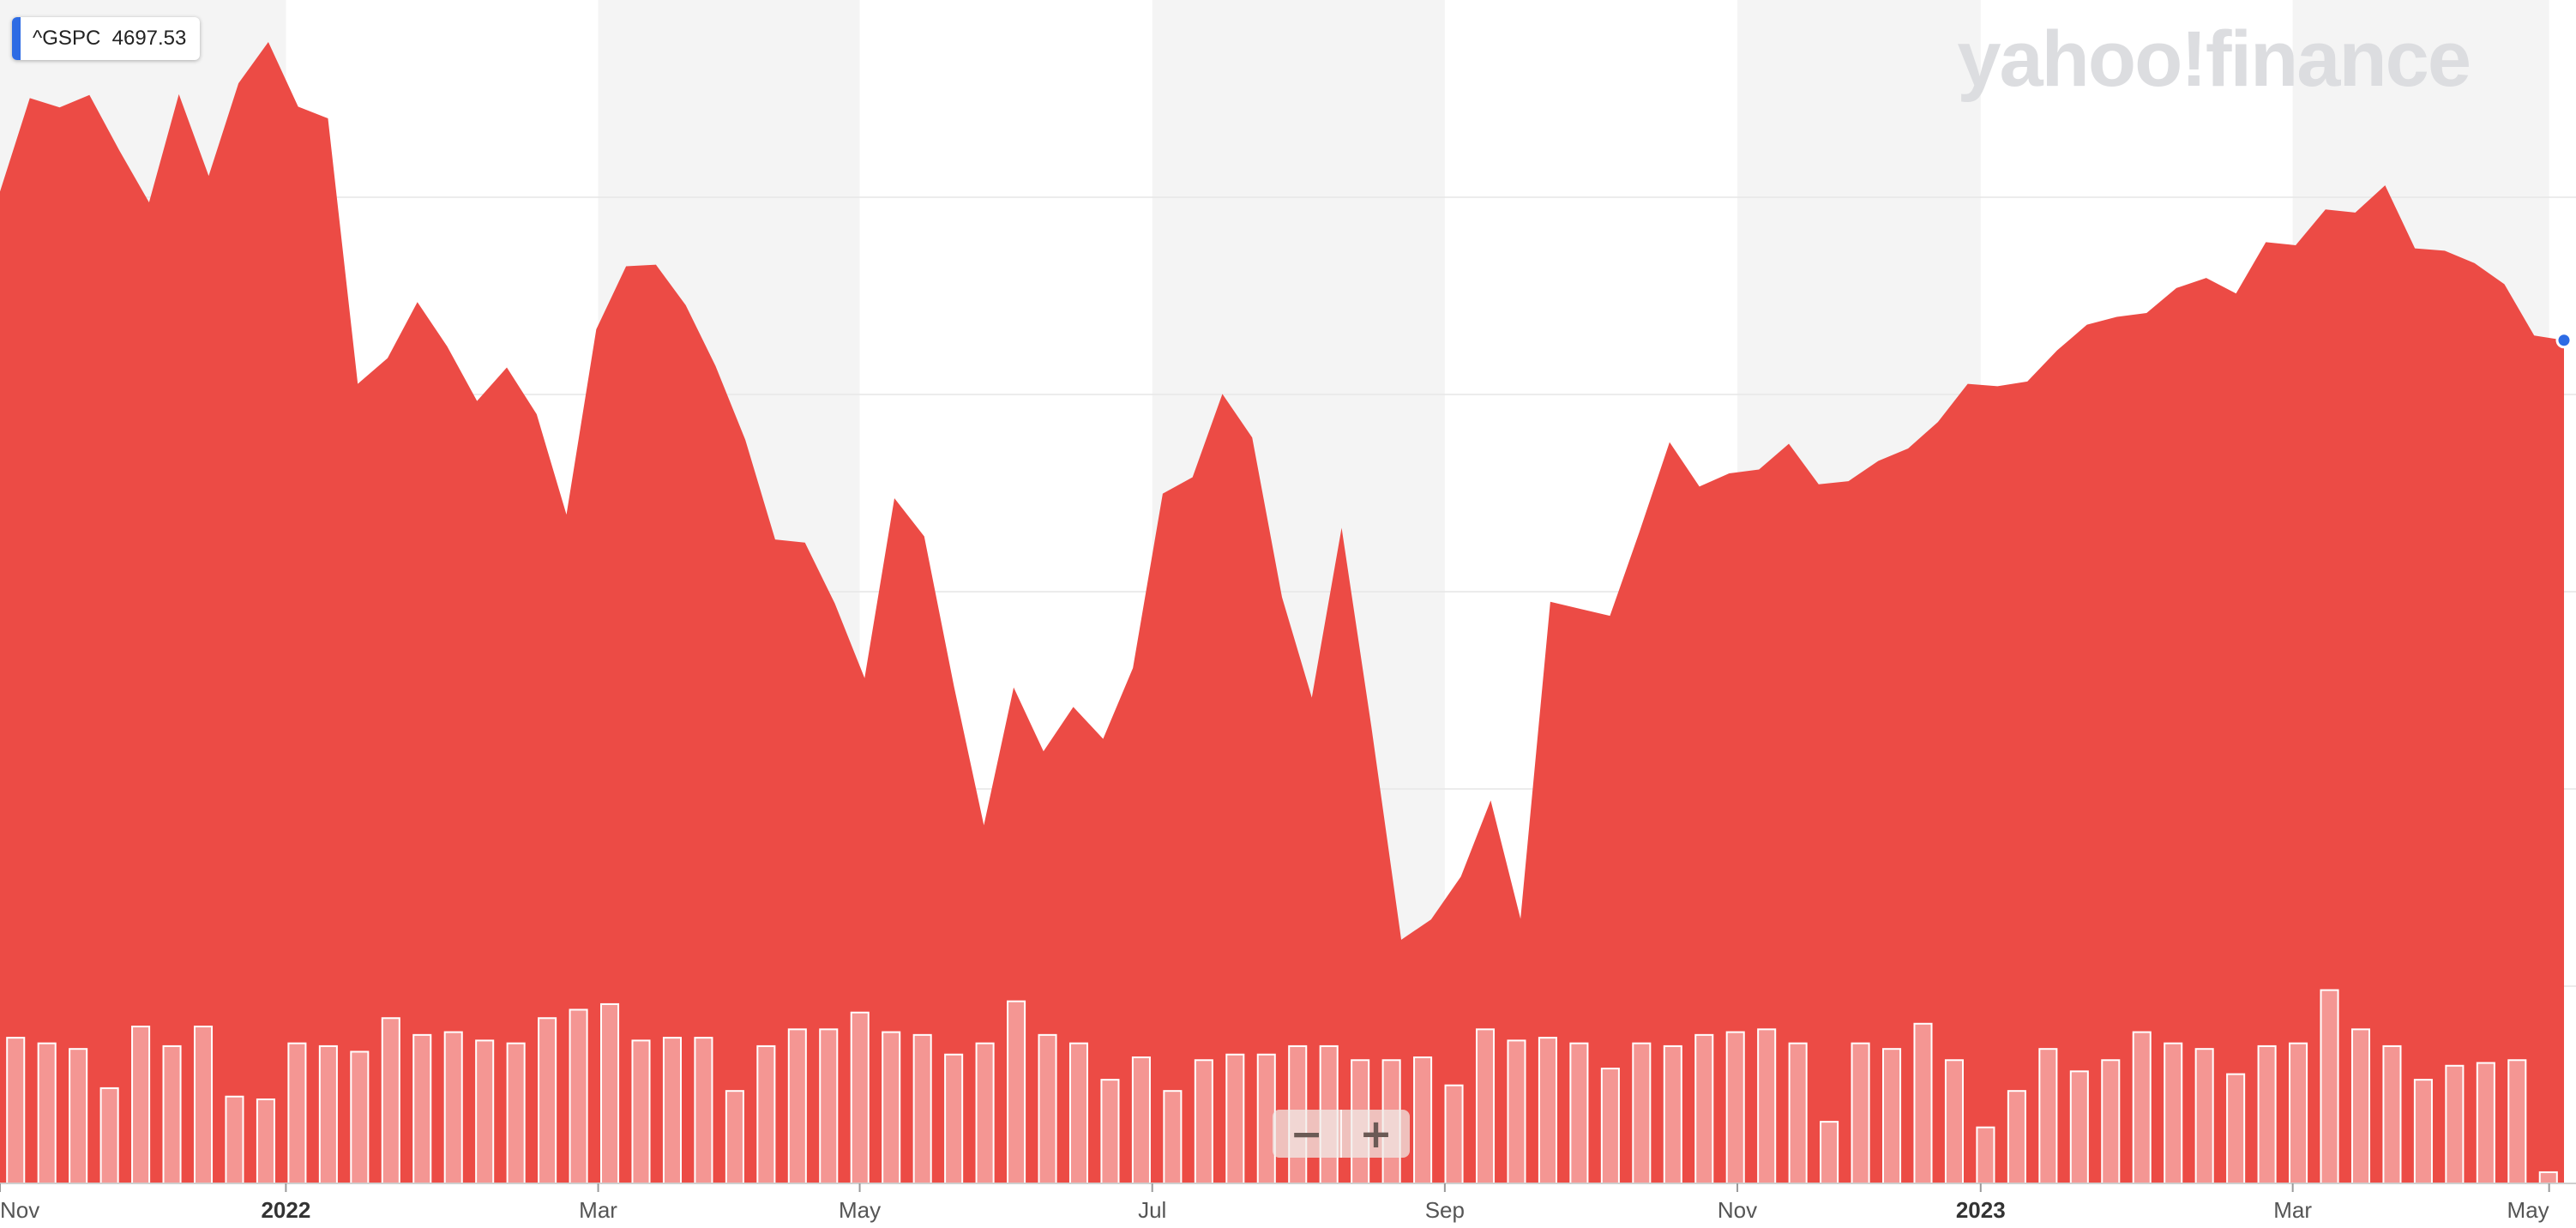  I want to click on zoom-in-button: +, so click(1376, 1134).